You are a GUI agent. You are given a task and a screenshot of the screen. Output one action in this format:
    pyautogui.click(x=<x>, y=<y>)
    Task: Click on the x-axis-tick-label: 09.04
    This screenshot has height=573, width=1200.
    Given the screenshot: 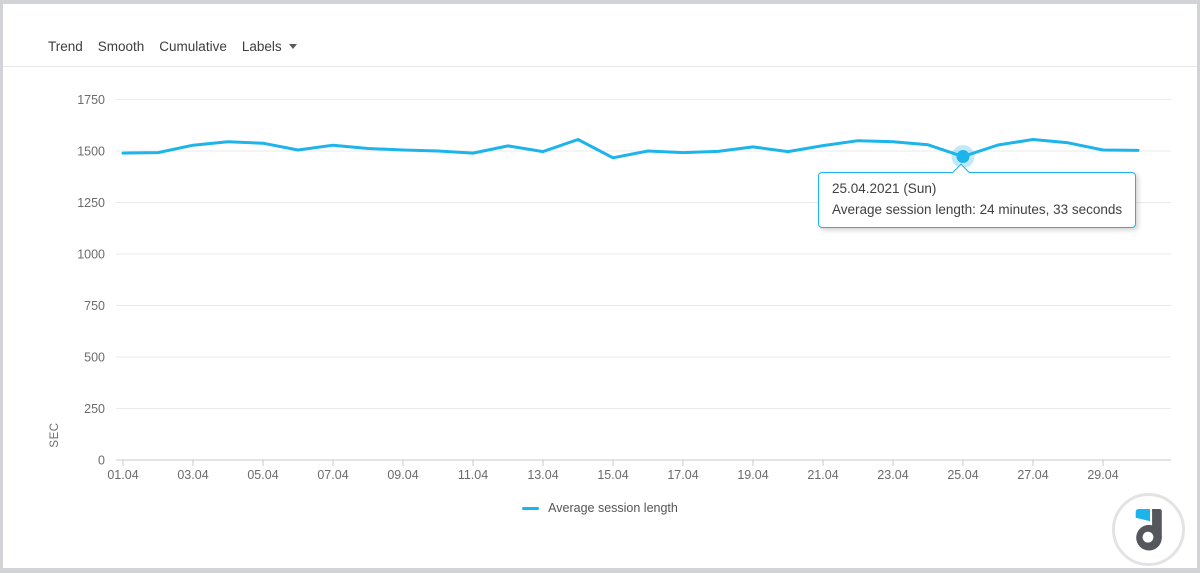 What is the action you would take?
    pyautogui.click(x=402, y=475)
    